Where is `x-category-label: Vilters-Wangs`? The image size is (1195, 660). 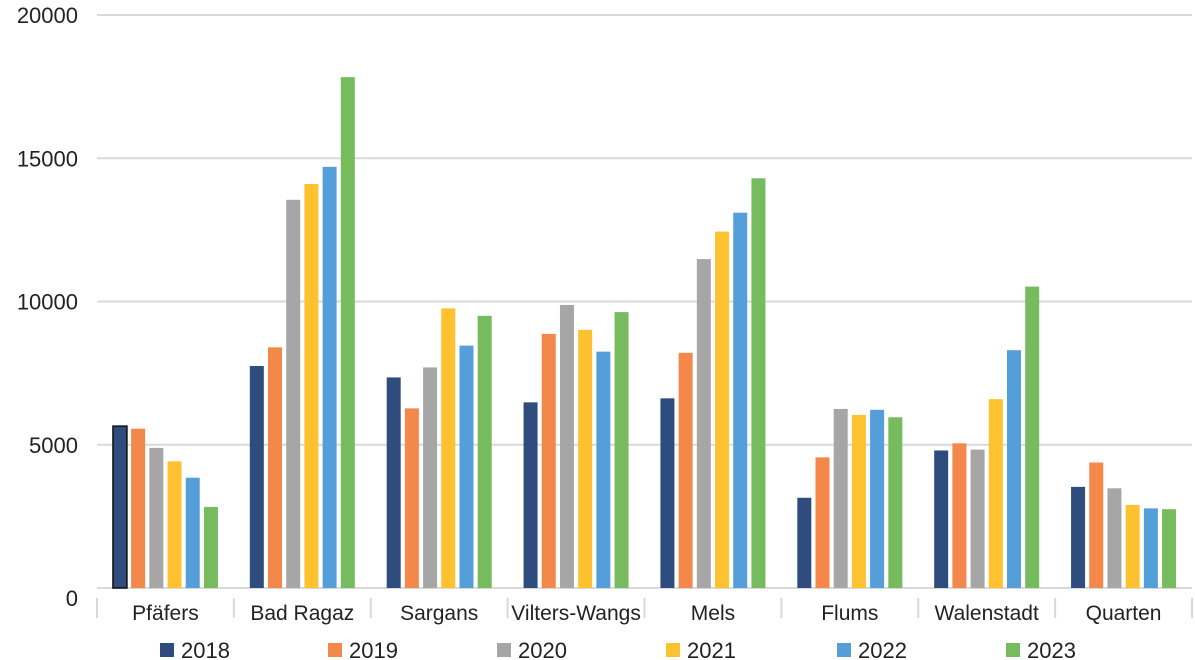 x-category-label: Vilters-Wangs is located at coordinates (576, 613).